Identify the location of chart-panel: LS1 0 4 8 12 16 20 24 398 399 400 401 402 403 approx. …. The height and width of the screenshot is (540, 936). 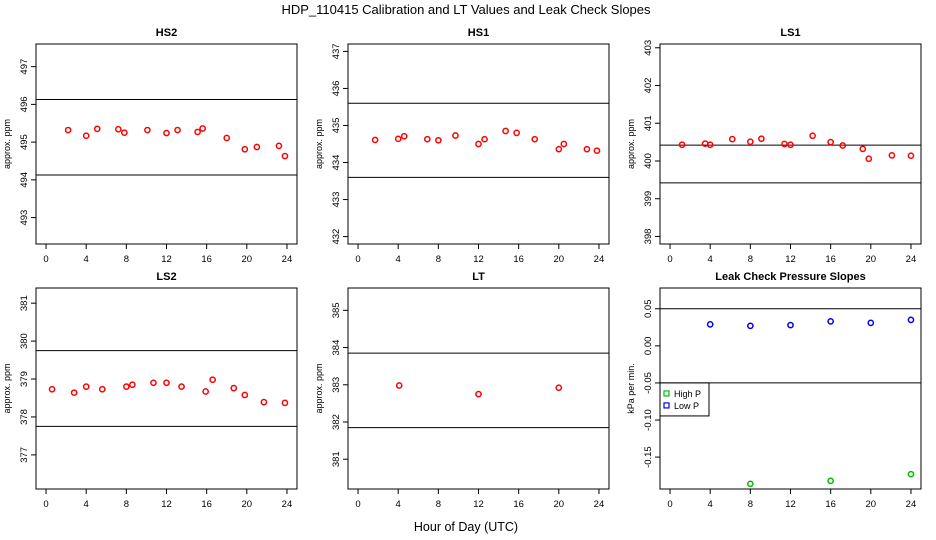
(774, 146).